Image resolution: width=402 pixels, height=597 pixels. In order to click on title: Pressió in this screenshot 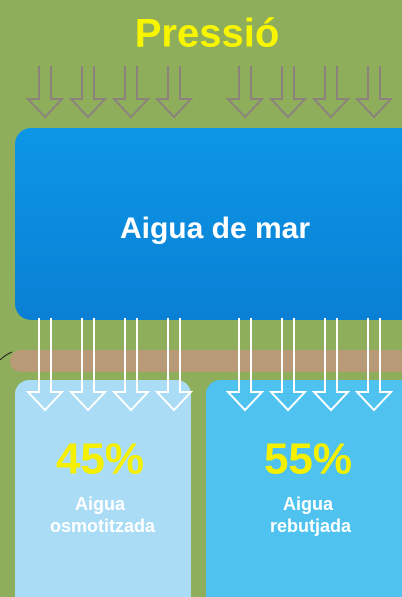, I will do `click(207, 34)`.